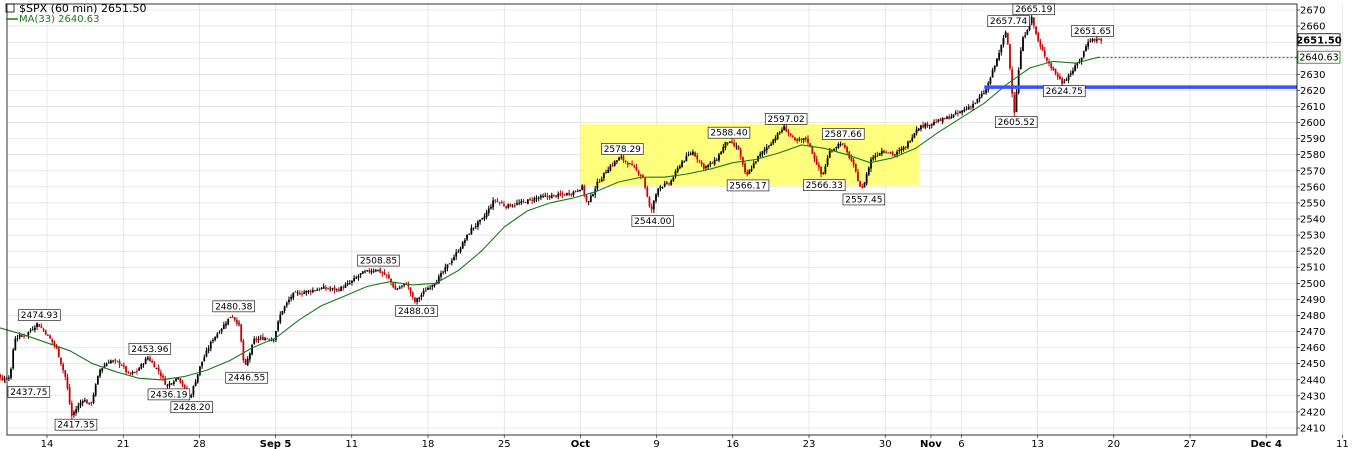 This screenshot has height=449, width=1368. Describe the element at coordinates (47, 444) in the screenshot. I see `x-tick-label: 14` at that location.